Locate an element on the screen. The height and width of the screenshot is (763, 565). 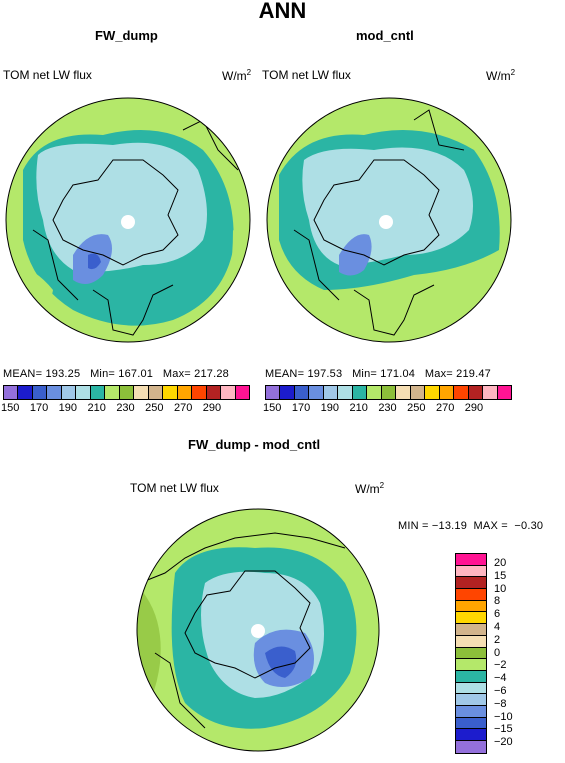
panel-2-unit: W/m2 is located at coordinates (501, 75).